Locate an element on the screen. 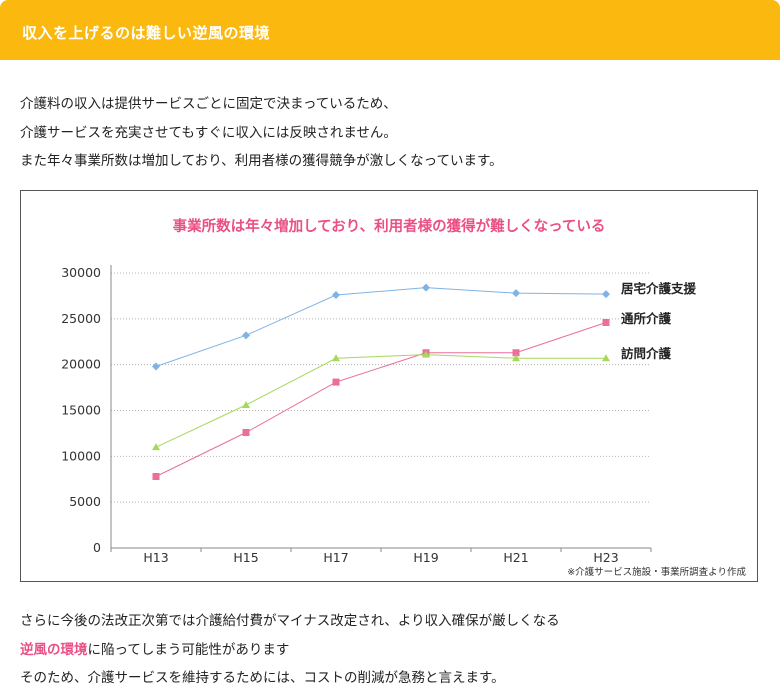 The image size is (780, 693). series-label: 居宅介護支援 is located at coordinates (659, 288).